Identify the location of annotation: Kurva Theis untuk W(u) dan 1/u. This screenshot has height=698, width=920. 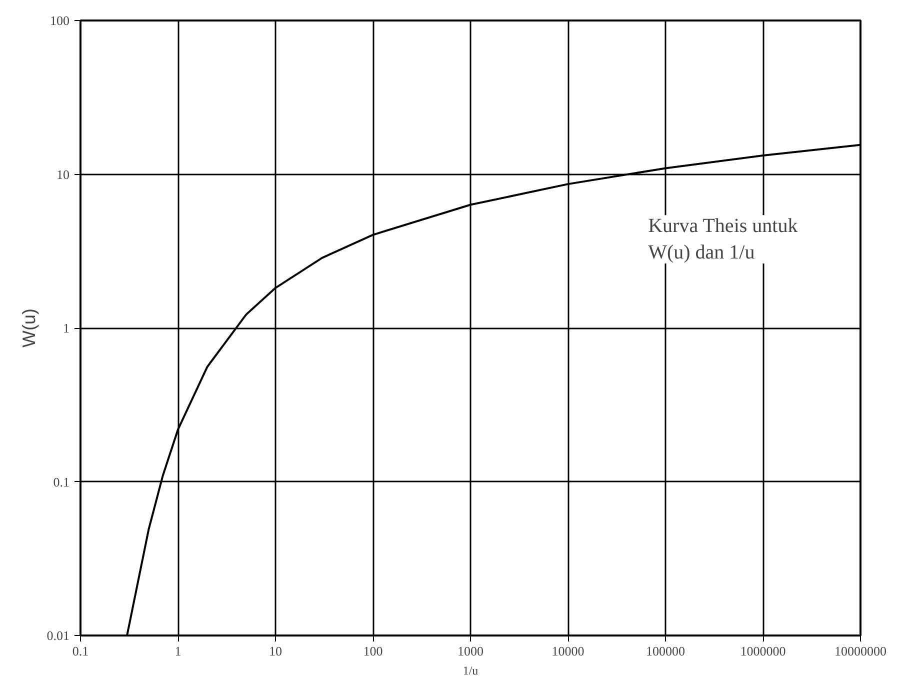
(723, 239).